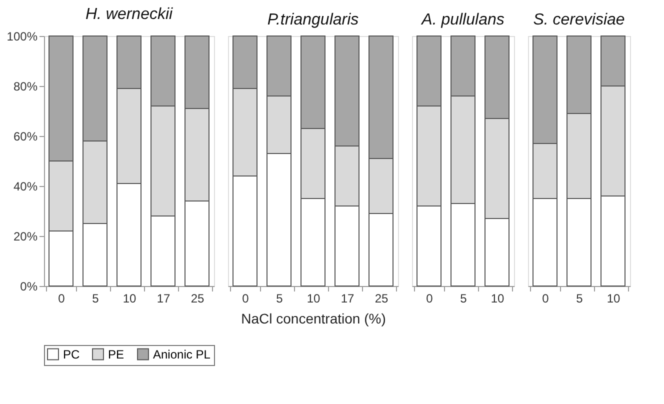 The width and height of the screenshot is (664, 404). What do you see at coordinates (579, 20) in the screenshot?
I see `chart-title: S. cerevisiae` at bounding box center [579, 20].